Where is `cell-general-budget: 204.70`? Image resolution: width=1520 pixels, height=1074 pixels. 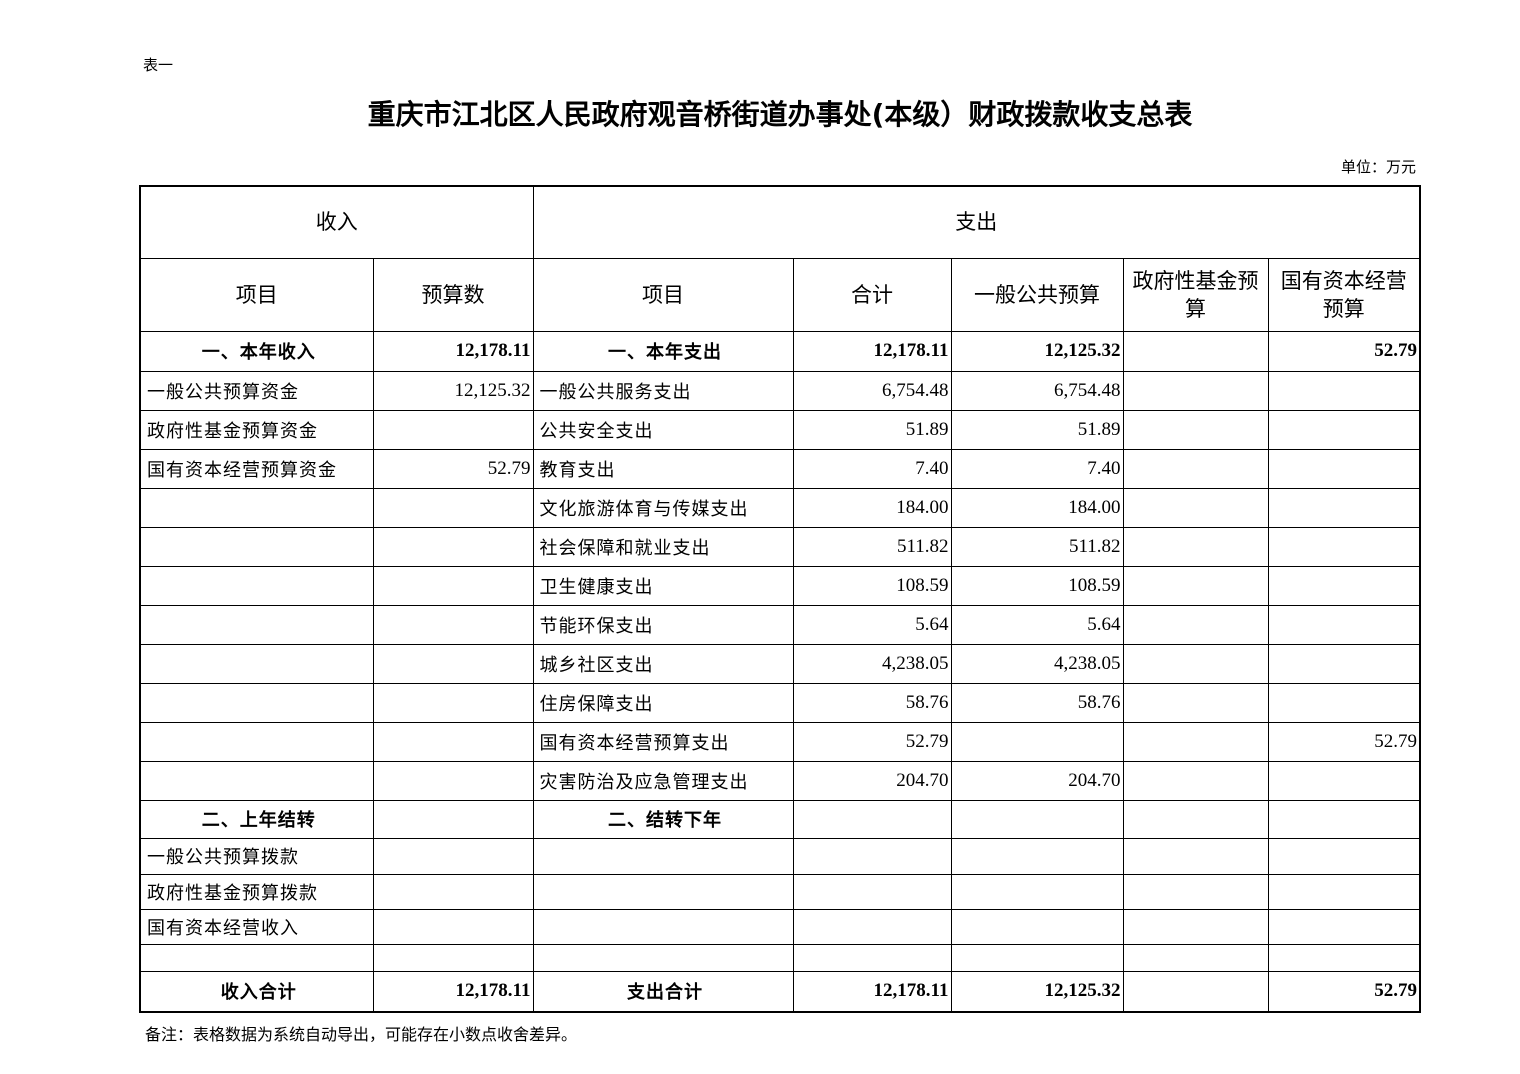 cell-general-budget: 204.70 is located at coordinates (1037, 780).